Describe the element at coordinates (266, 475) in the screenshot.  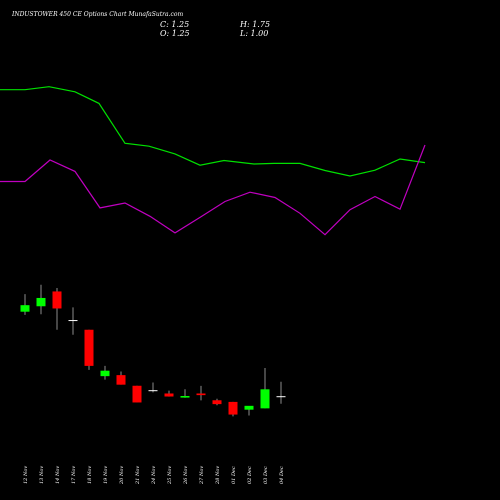
I see `x-tick-label: 03 Dec` at that location.